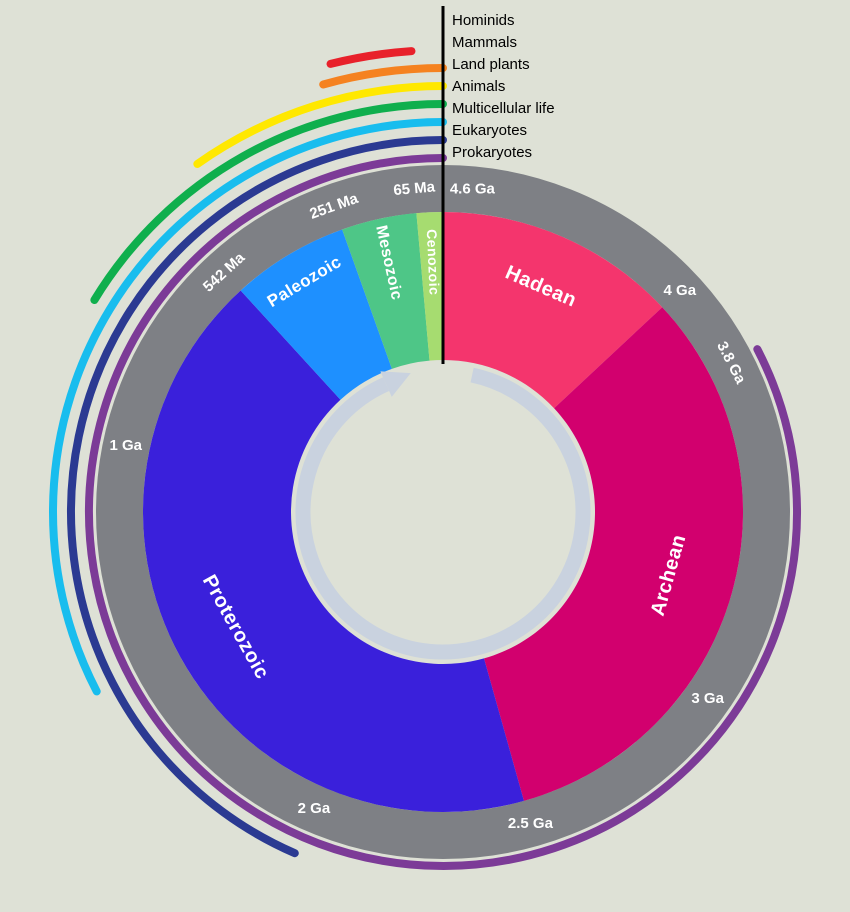 This screenshot has width=850, height=912. Describe the element at coordinates (503, 108) in the screenshot. I see `legend-label-multicellular-life: Multicellular life` at that location.